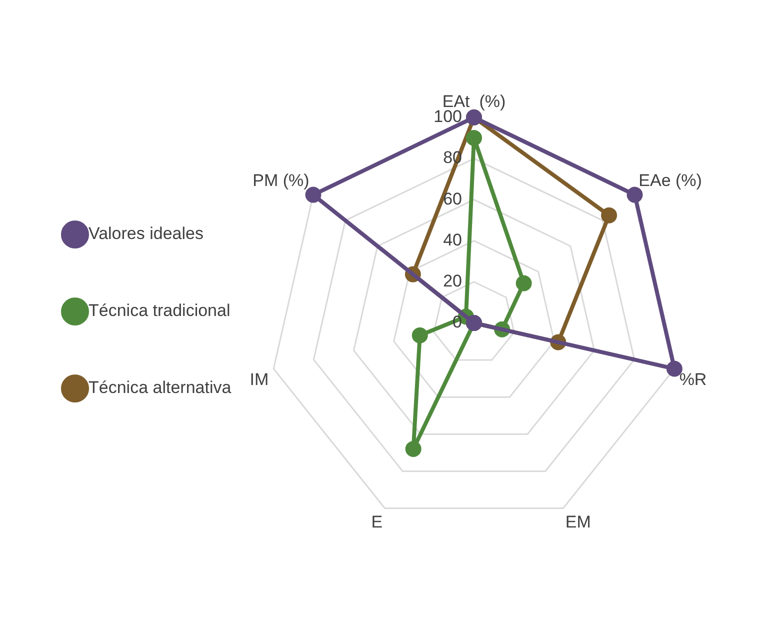 The image size is (757, 623). Describe the element at coordinates (281, 180) in the screenshot. I see `spoke-label: PM (%)` at that location.